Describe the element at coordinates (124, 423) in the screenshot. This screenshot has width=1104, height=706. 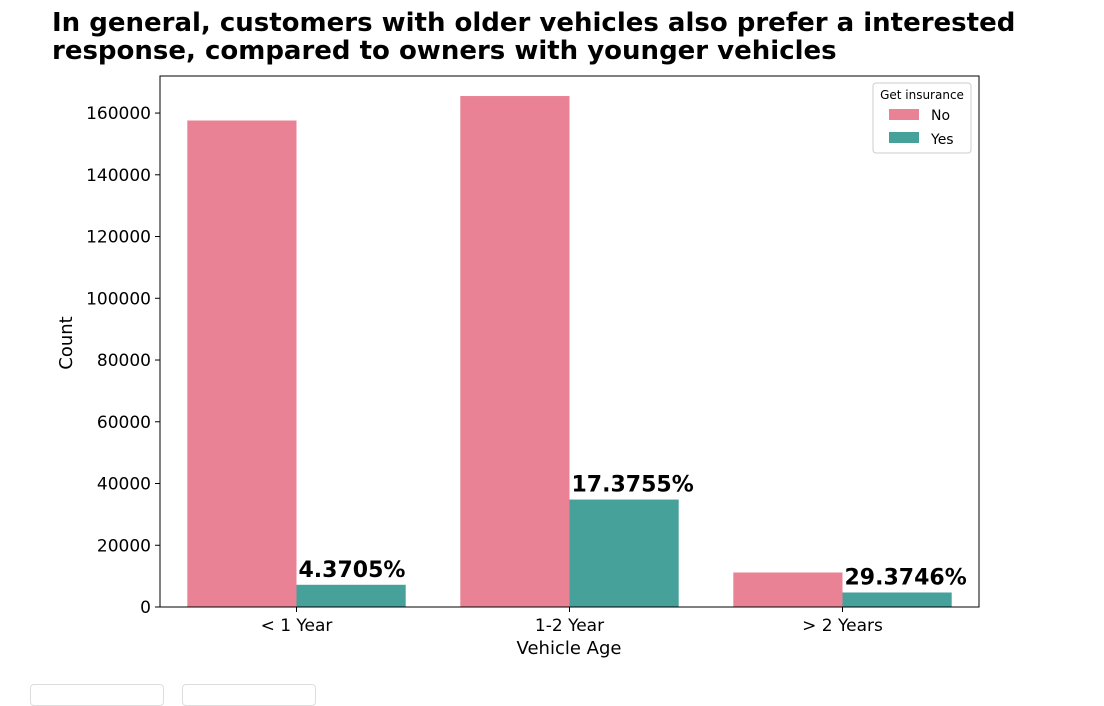
I see `y-tick-label-3: 60000` at that location.